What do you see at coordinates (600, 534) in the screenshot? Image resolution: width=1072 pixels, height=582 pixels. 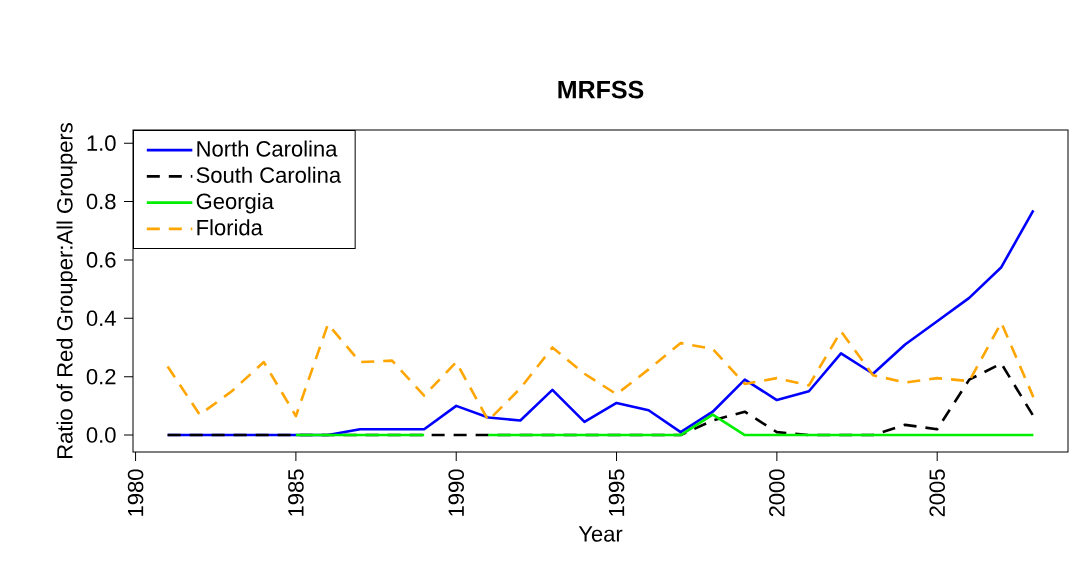 I see `x-axis-title: Year` at bounding box center [600, 534].